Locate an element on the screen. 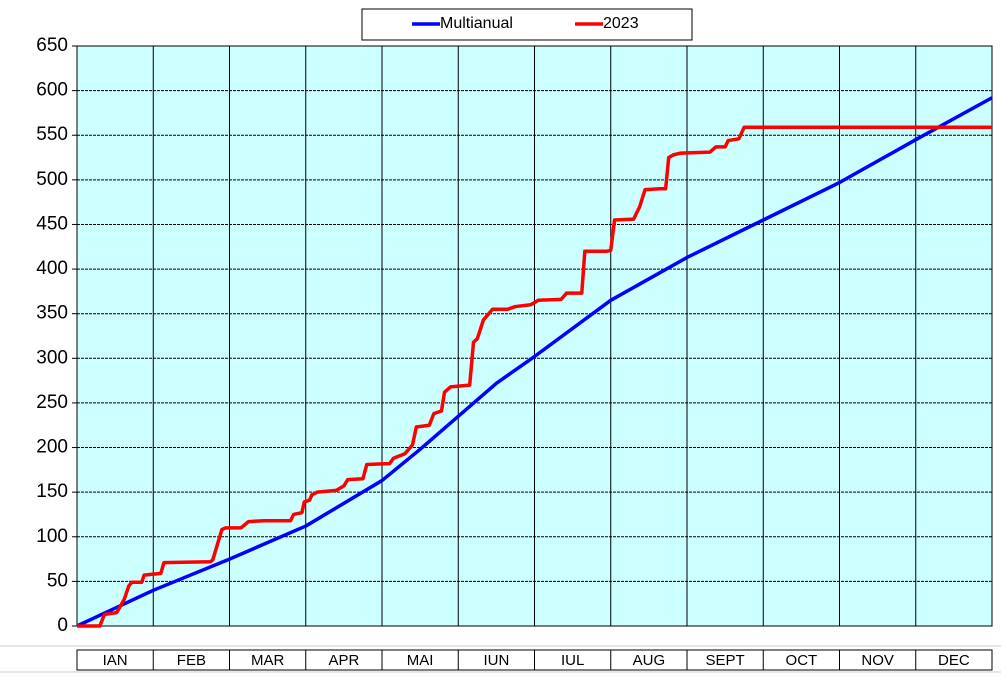 This screenshot has width=1001, height=680. legend-label: Multianual is located at coordinates (476, 23).